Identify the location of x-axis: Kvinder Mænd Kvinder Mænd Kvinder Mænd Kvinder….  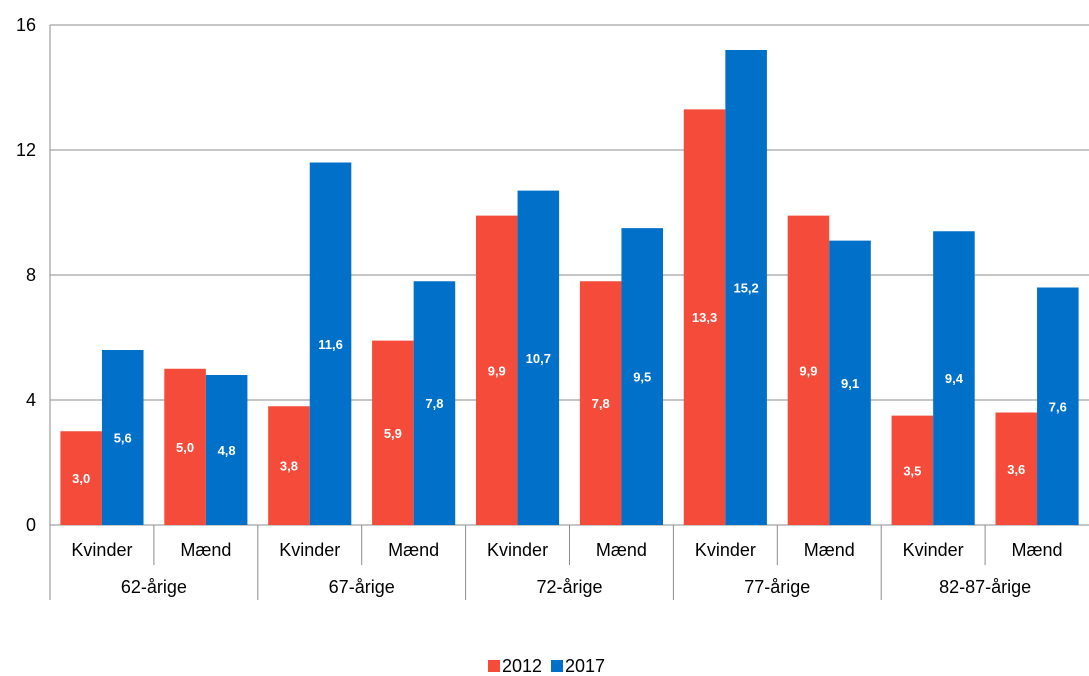
(567, 562).